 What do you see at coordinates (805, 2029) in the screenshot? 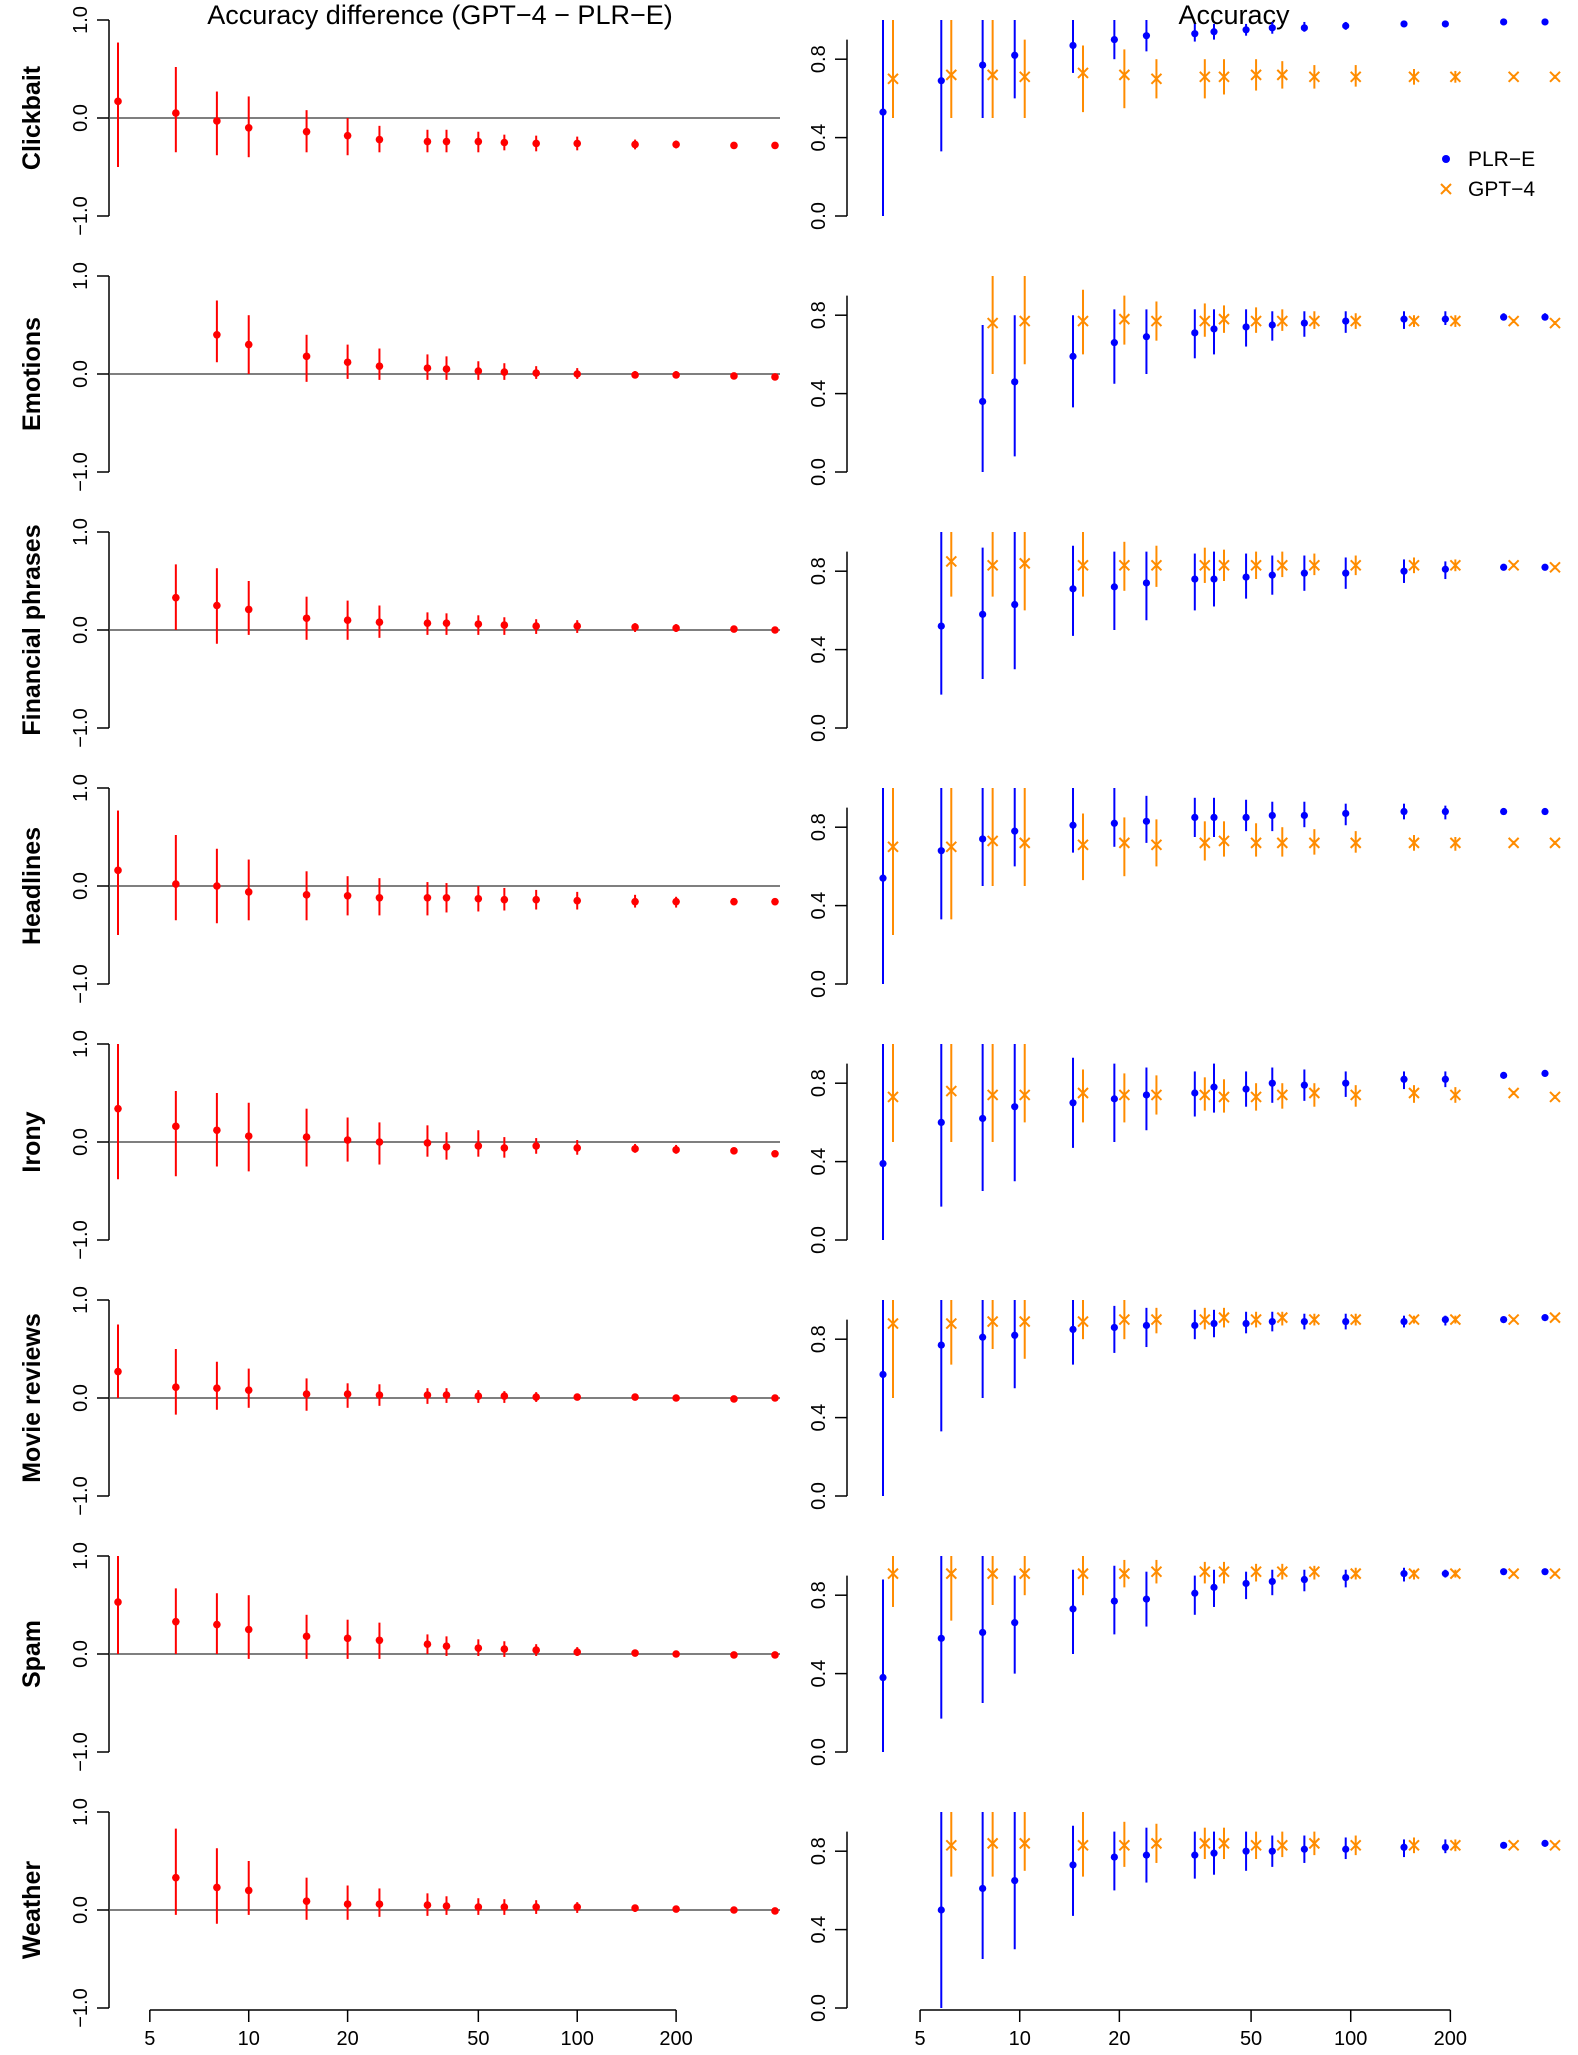
I see `x-axes: 5 5 10 10 20 20 50 50 100 100 200 200` at bounding box center [805, 2029].